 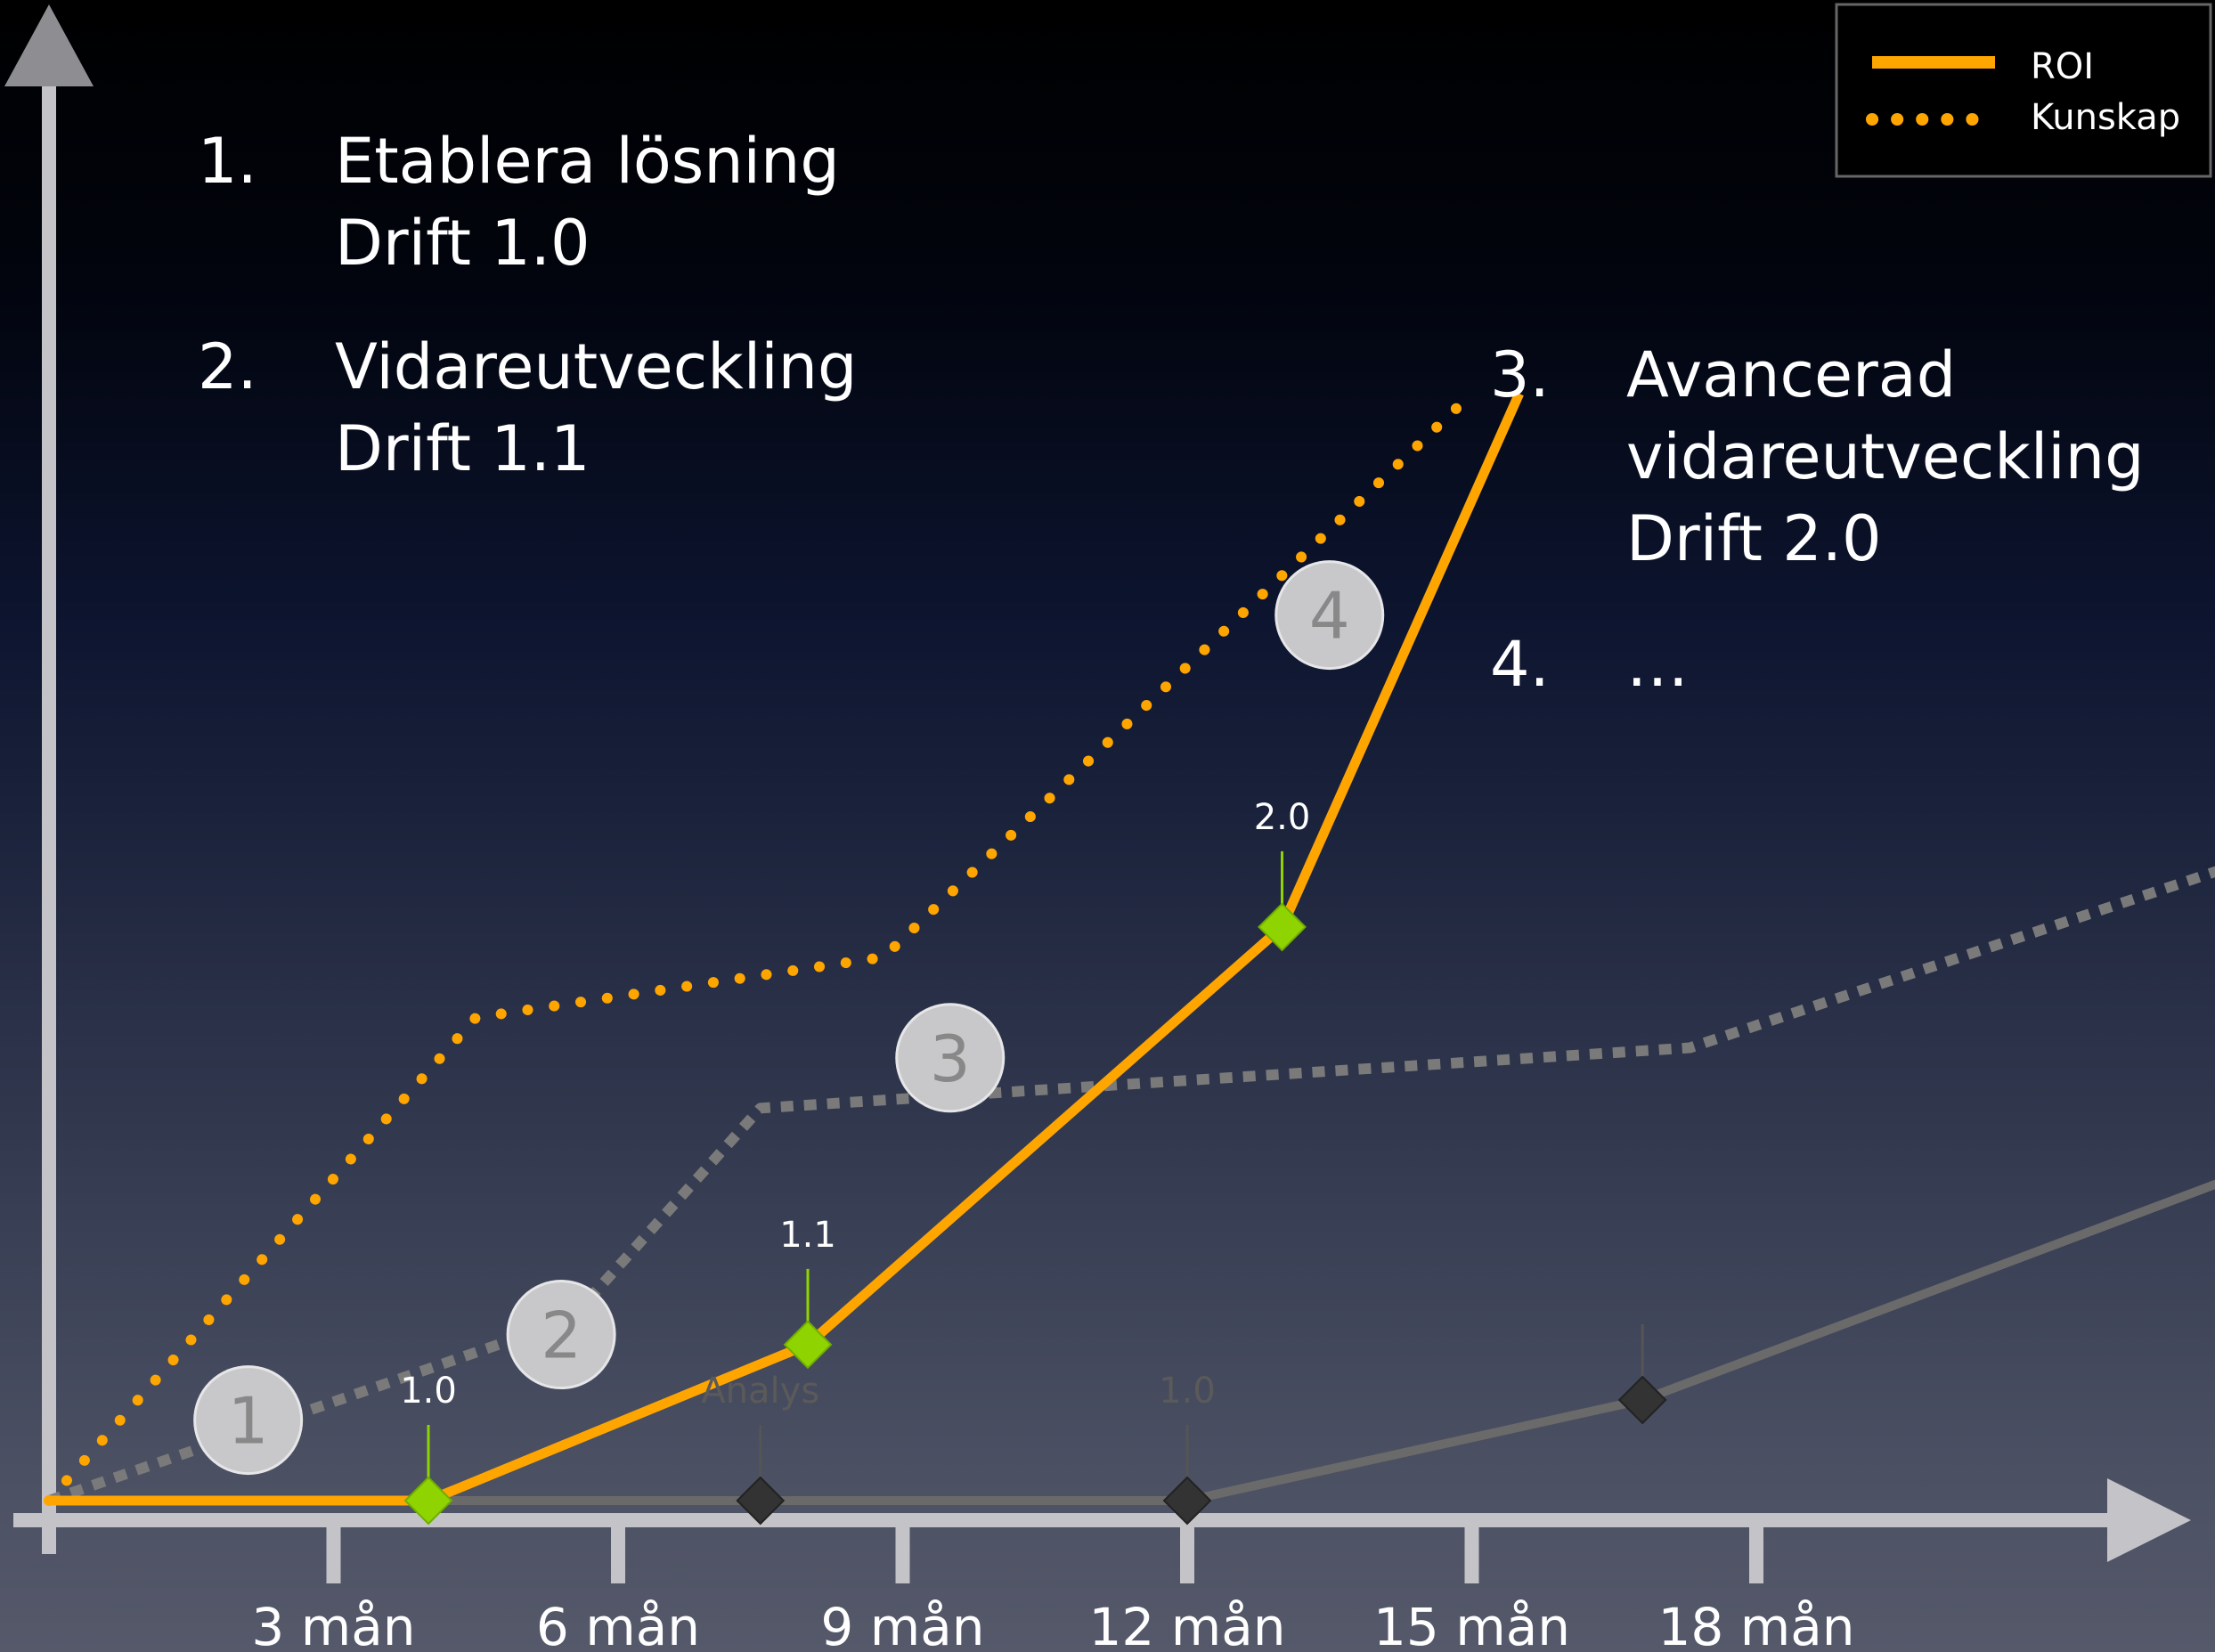 I want to click on list-item-1-line-1: Etablera lösning, so click(x=587, y=161).